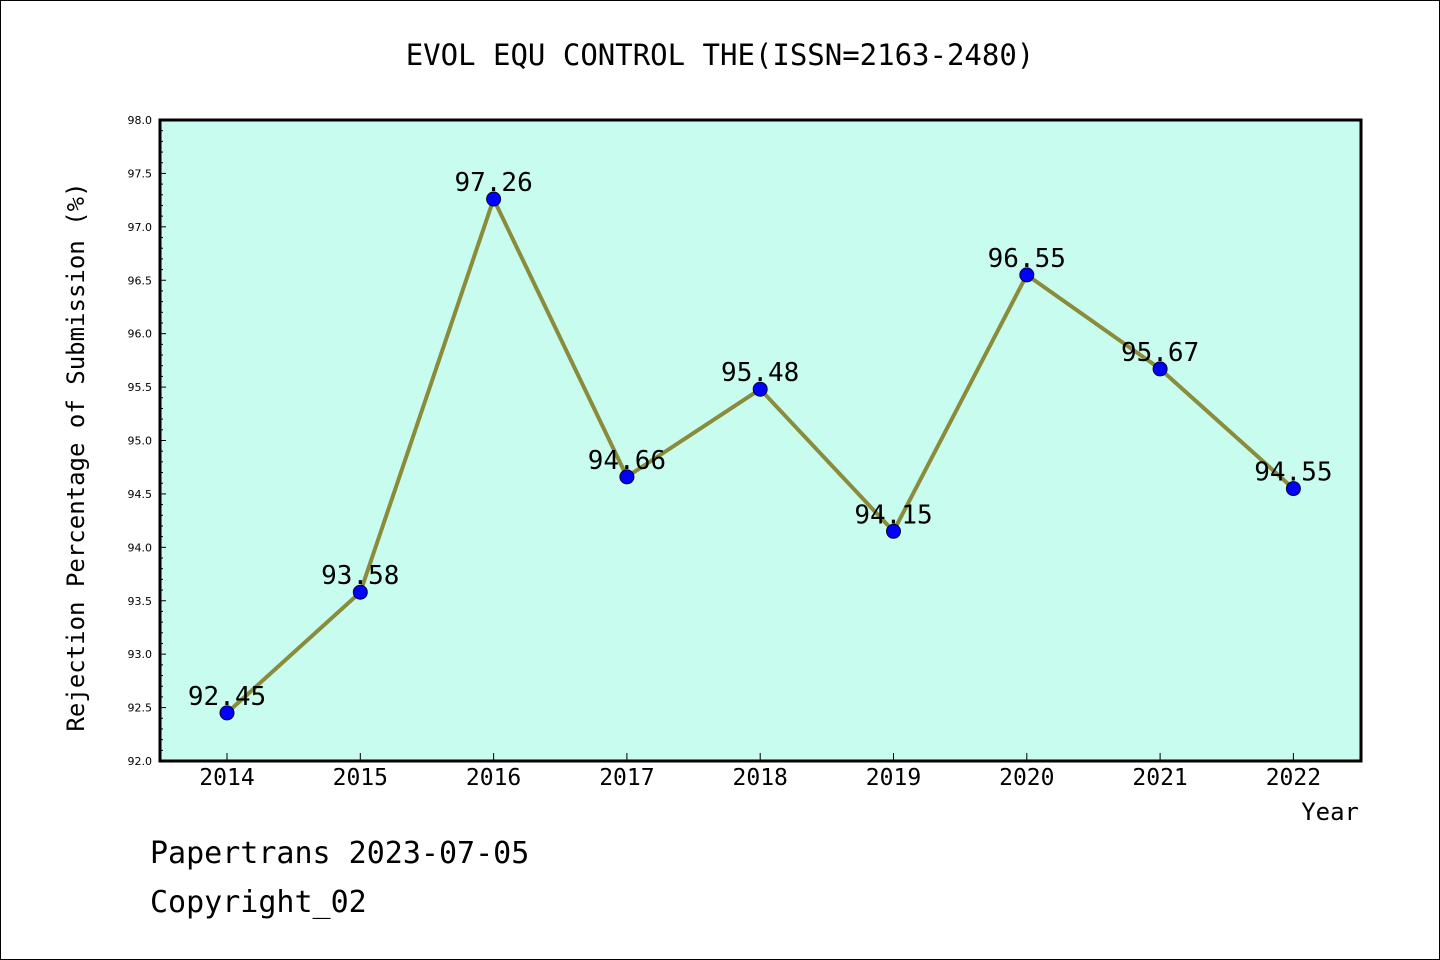  I want to click on x-tick-label: 2016, so click(493, 778).